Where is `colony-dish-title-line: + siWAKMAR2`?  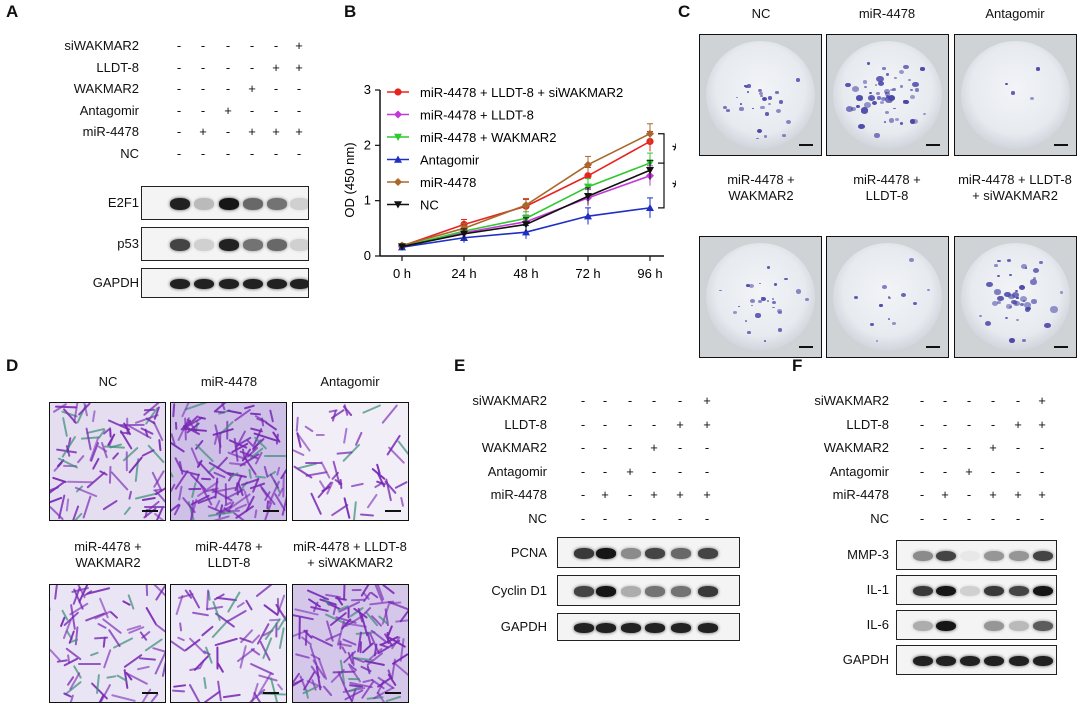 colony-dish-title-line: + siWAKMAR2 is located at coordinates (1015, 195).